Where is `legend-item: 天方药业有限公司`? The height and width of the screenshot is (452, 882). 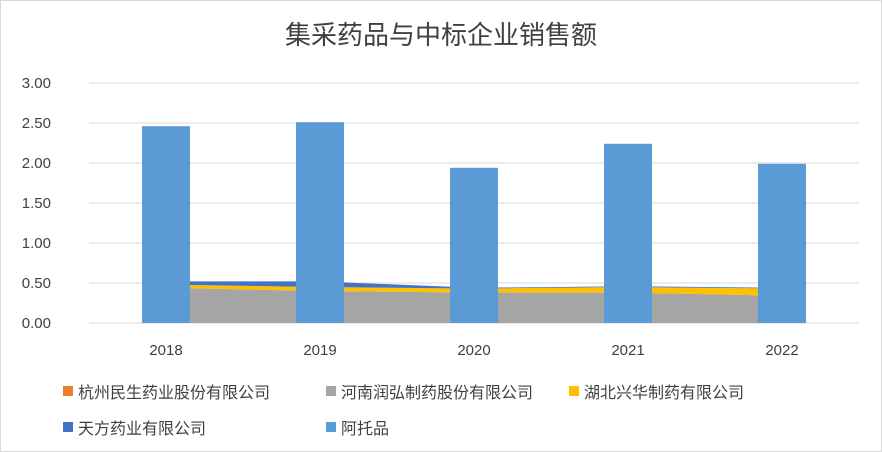 legend-item: 天方药业有限公司 is located at coordinates (134, 427).